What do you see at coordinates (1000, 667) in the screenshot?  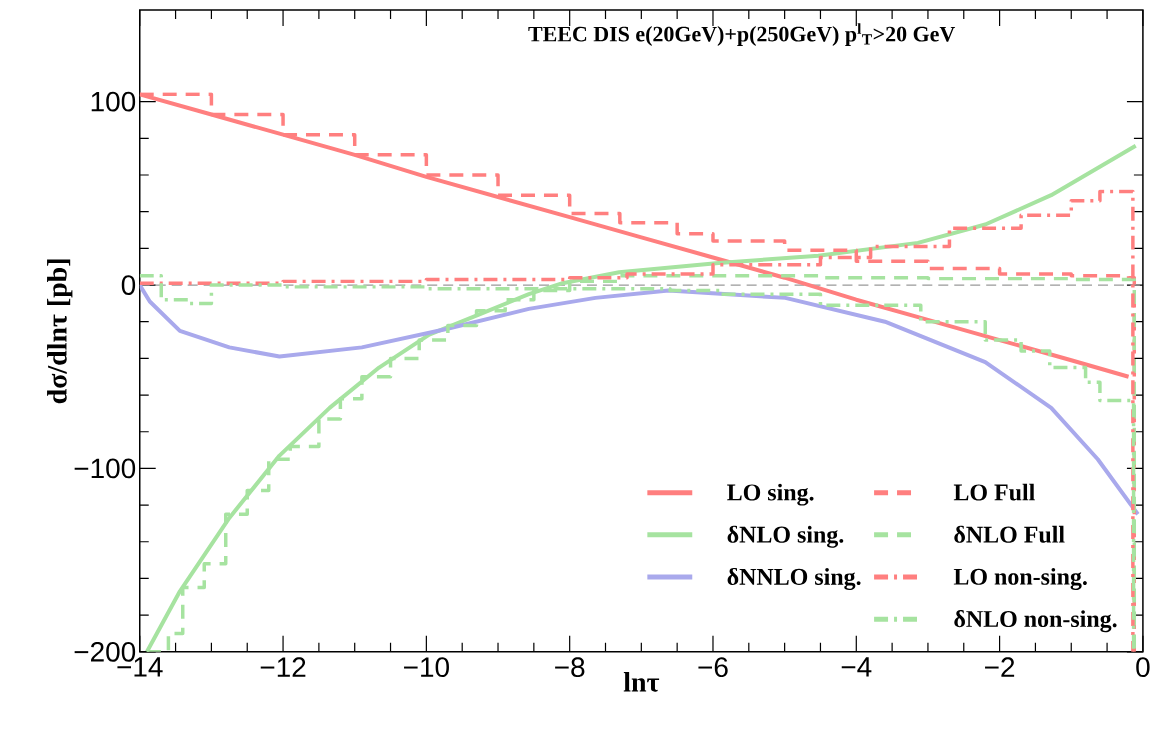 I see `x-tick-label: −2` at bounding box center [1000, 667].